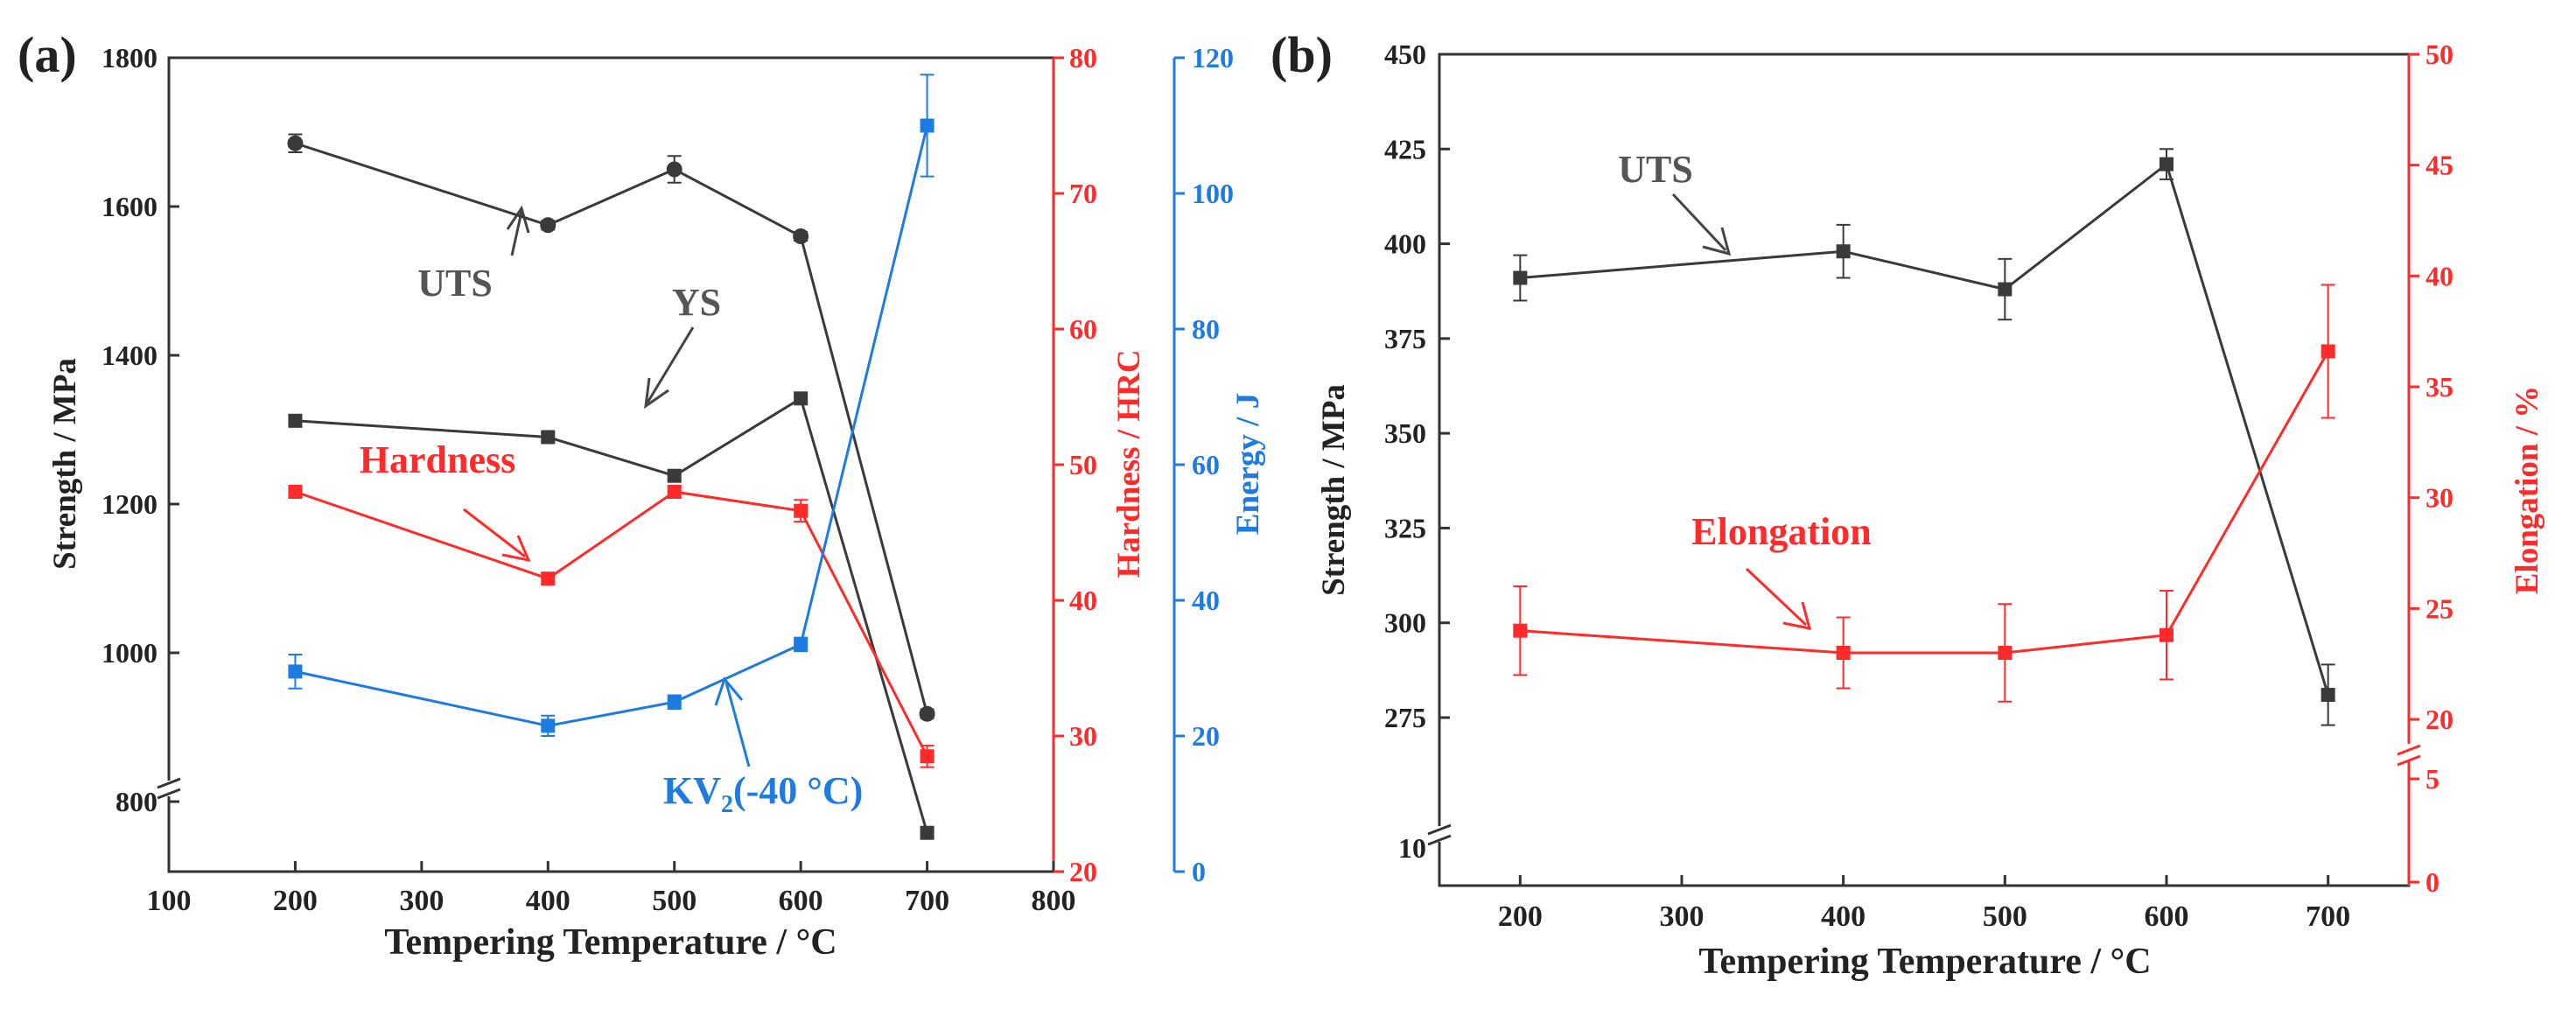  Describe the element at coordinates (1083, 736) in the screenshot. I see `panel-a-hardness-tick-label: 30` at that location.